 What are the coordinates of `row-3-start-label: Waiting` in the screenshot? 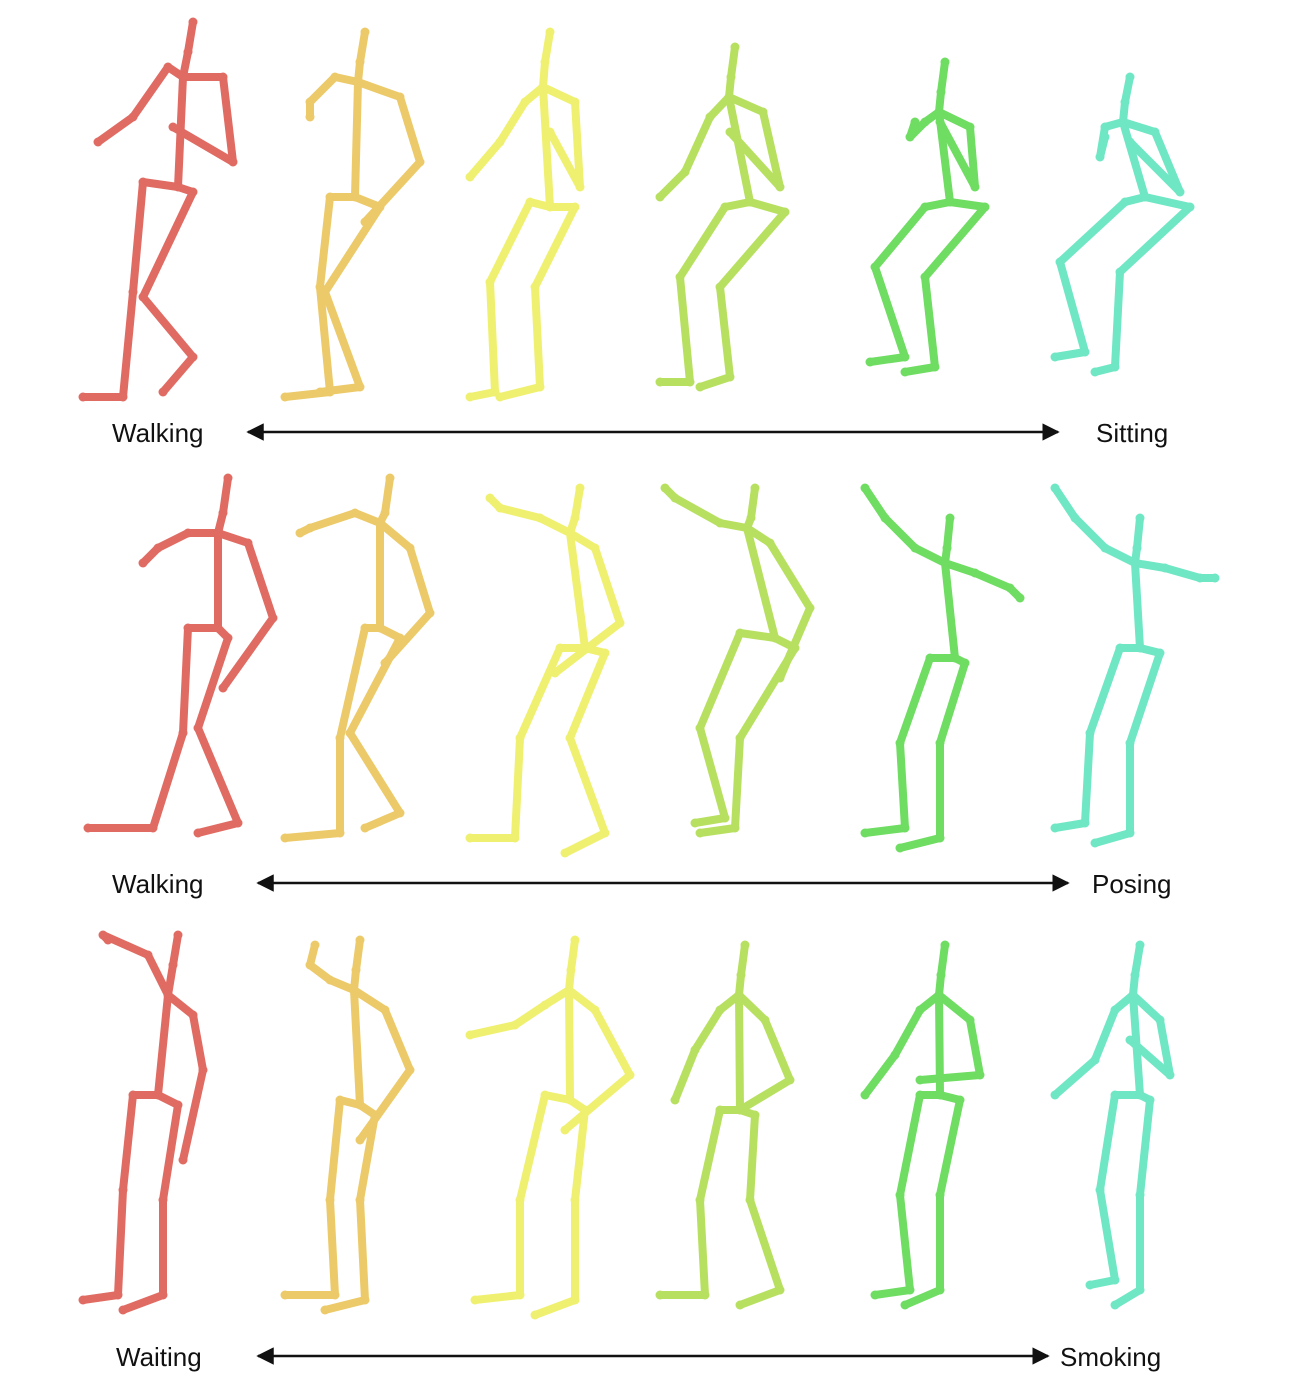 It's located at (159, 1357).